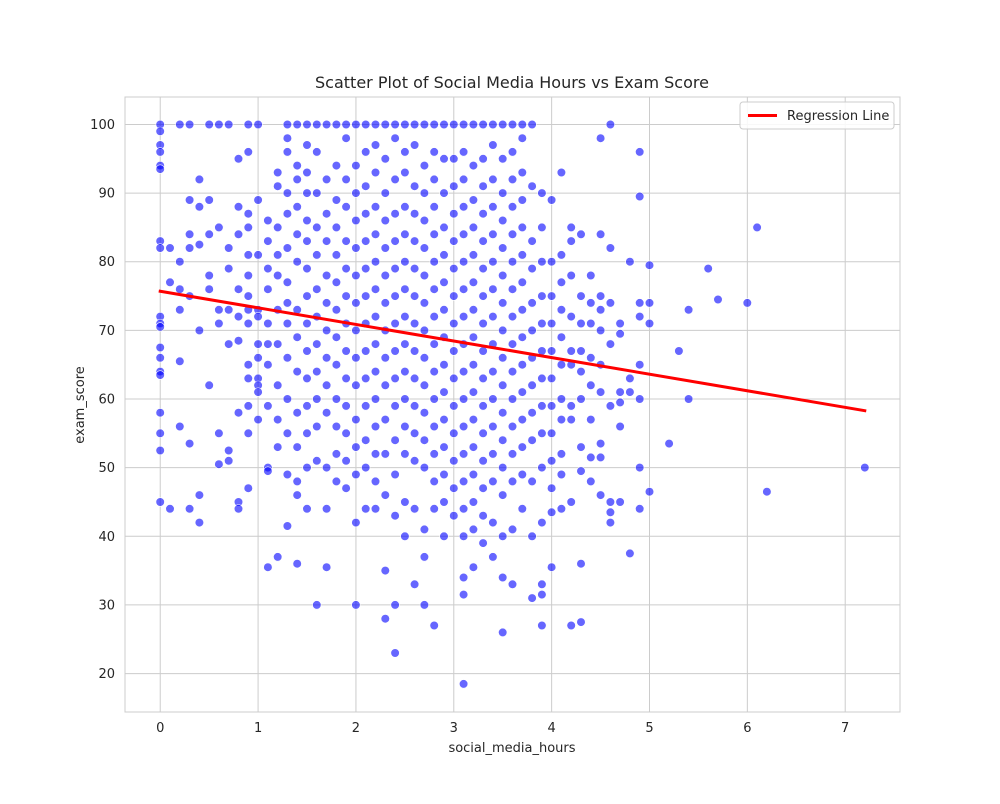 The image size is (1000, 804). Describe the element at coordinates (511, 748) in the screenshot. I see `x-axis-label: social_media_hours` at that location.